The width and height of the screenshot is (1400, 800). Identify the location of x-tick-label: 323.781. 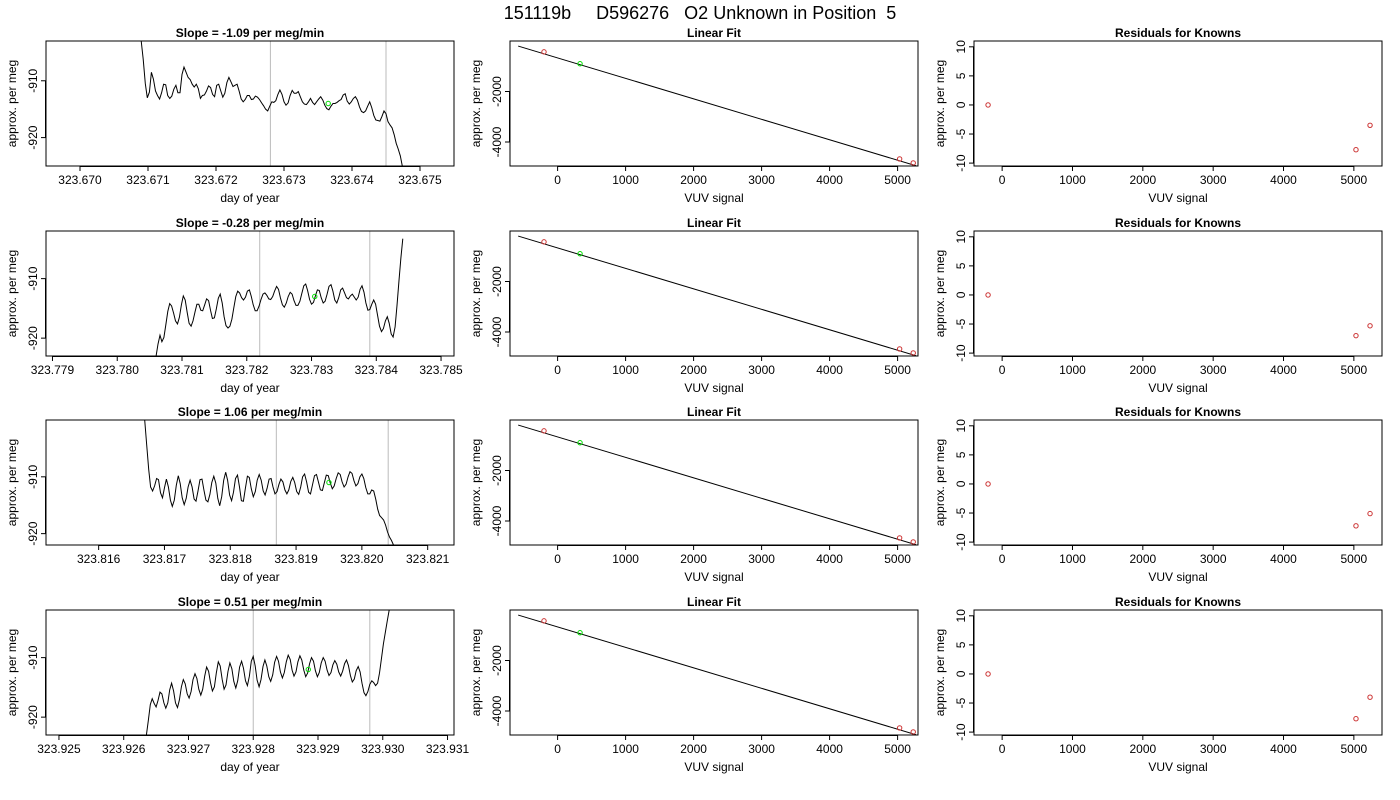
(182, 370).